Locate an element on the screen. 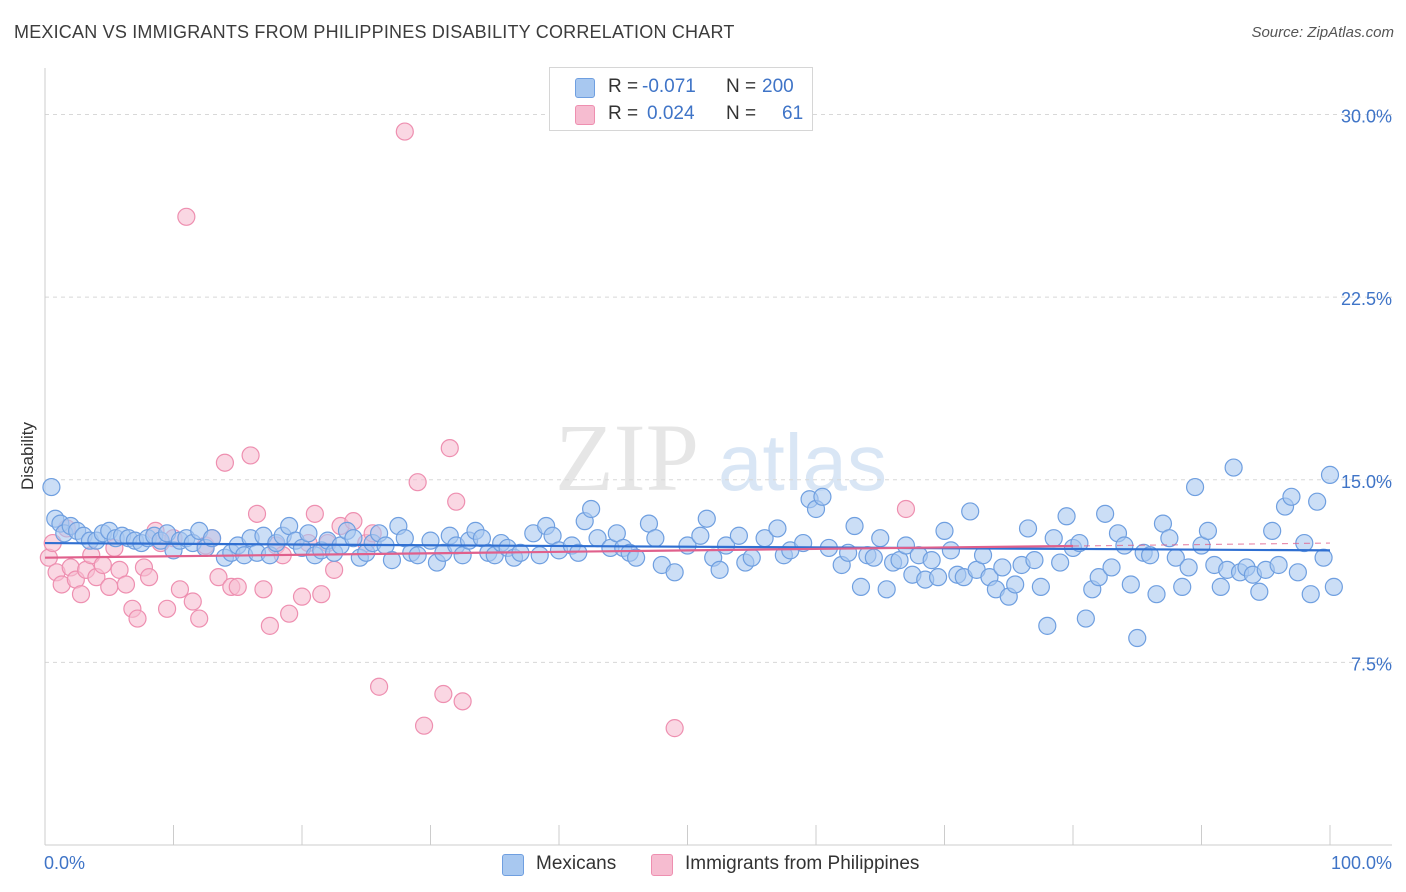 The width and height of the screenshot is (1406, 892). watermark: ZIP atlas is located at coordinates (721, 457).